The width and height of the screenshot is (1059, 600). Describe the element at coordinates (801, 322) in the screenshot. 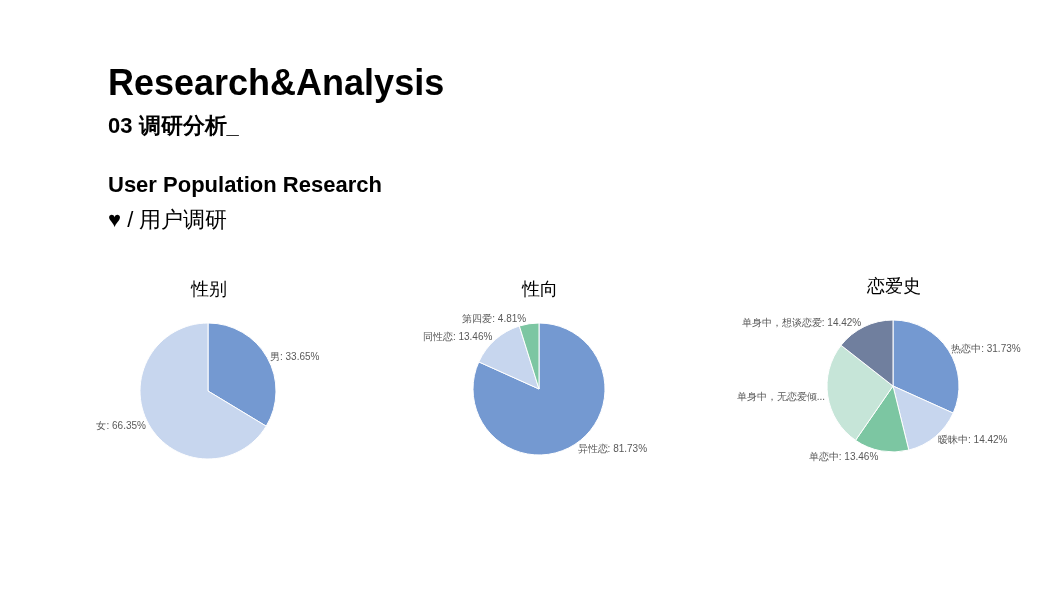

I see `slice-label: 单身中，想谈恋爱: 14.42%` at that location.